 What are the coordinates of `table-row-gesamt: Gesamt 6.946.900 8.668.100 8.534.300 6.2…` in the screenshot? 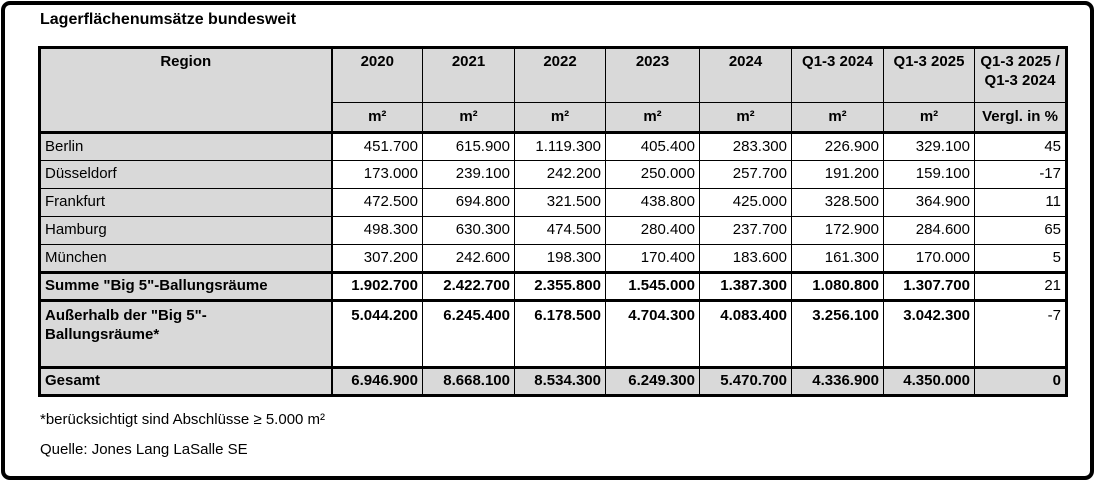 It's located at (553, 381).